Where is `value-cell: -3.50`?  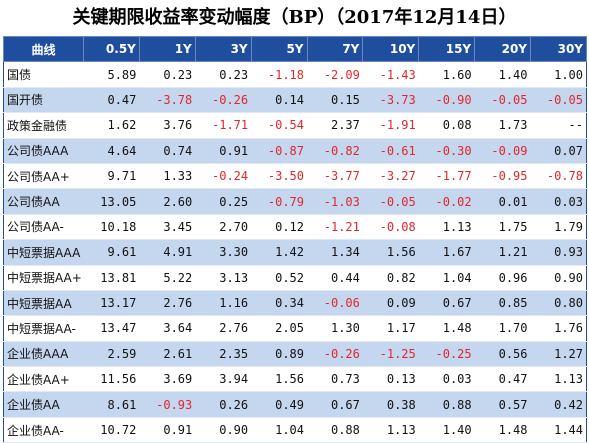
value-cell: -3.50 is located at coordinates (279, 176).